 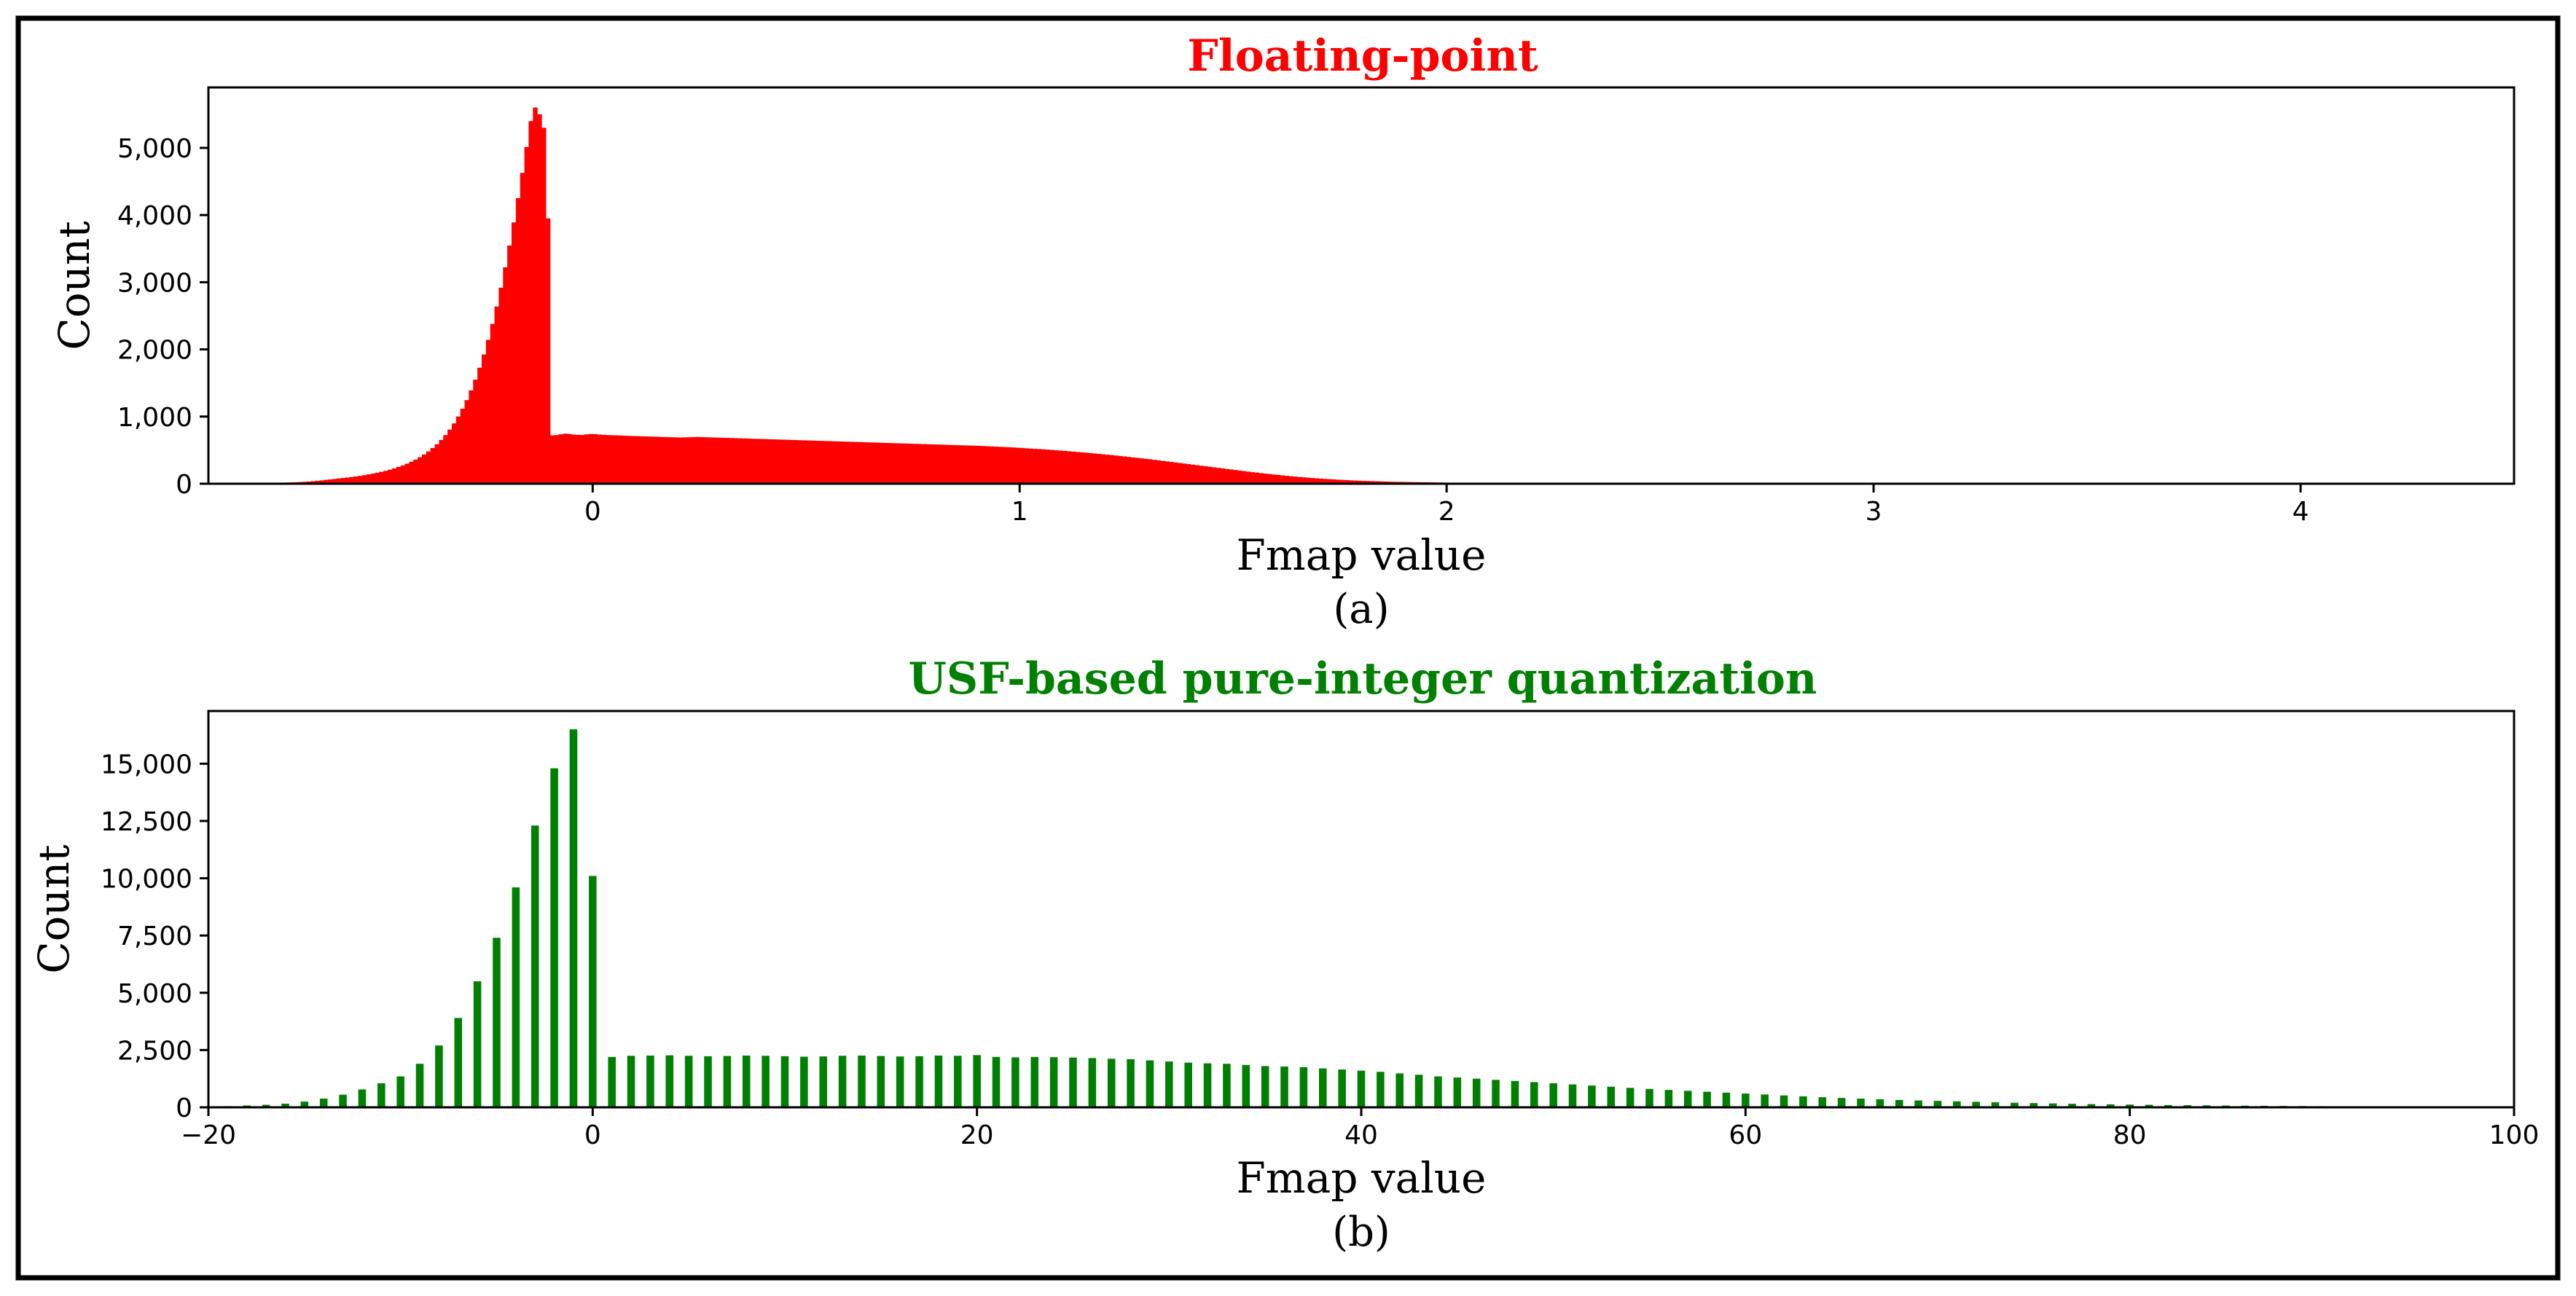 What do you see at coordinates (184, 485) in the screenshot?
I see `panel-a-y-tick-label: 0` at bounding box center [184, 485].